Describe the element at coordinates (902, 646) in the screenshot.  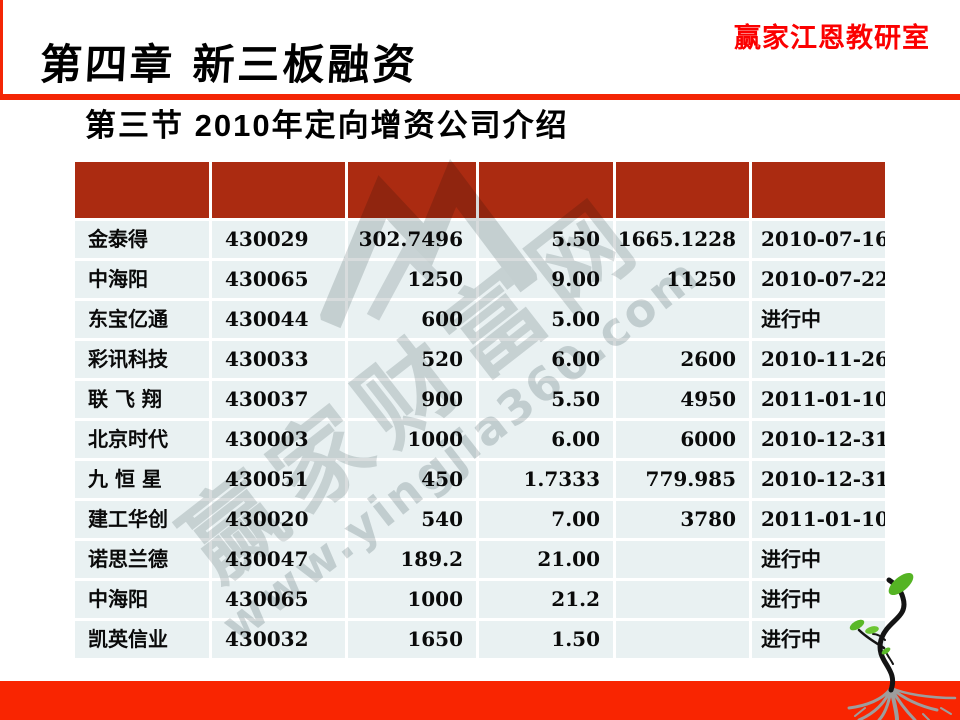
I see `tree-decoration` at that location.